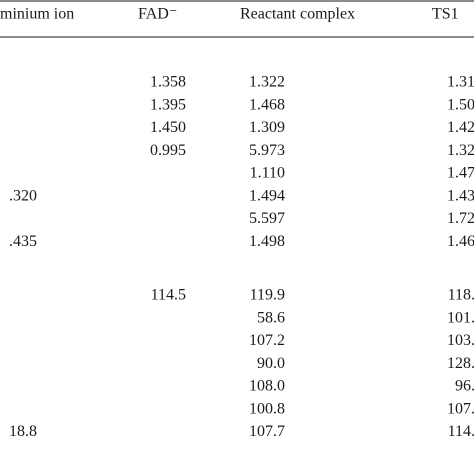 The width and height of the screenshot is (474, 474). Describe the element at coordinates (168, 150) in the screenshot. I see `table-cell: 0.995` at that location.